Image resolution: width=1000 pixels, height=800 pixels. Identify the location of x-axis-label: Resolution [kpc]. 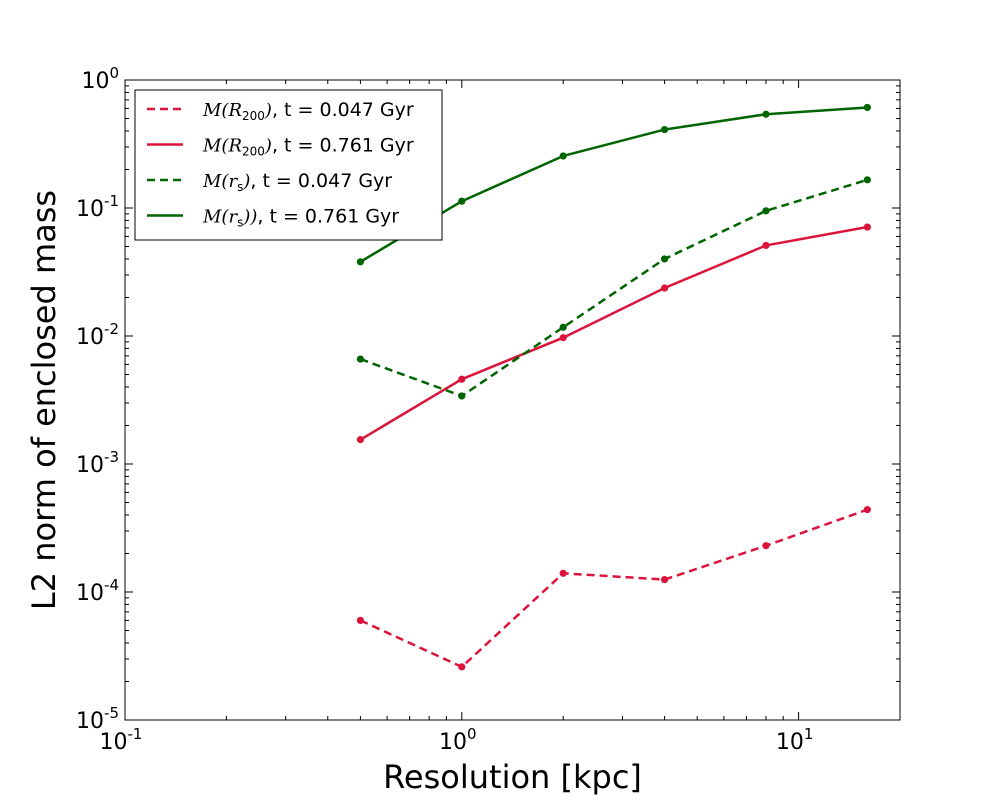
(512, 777).